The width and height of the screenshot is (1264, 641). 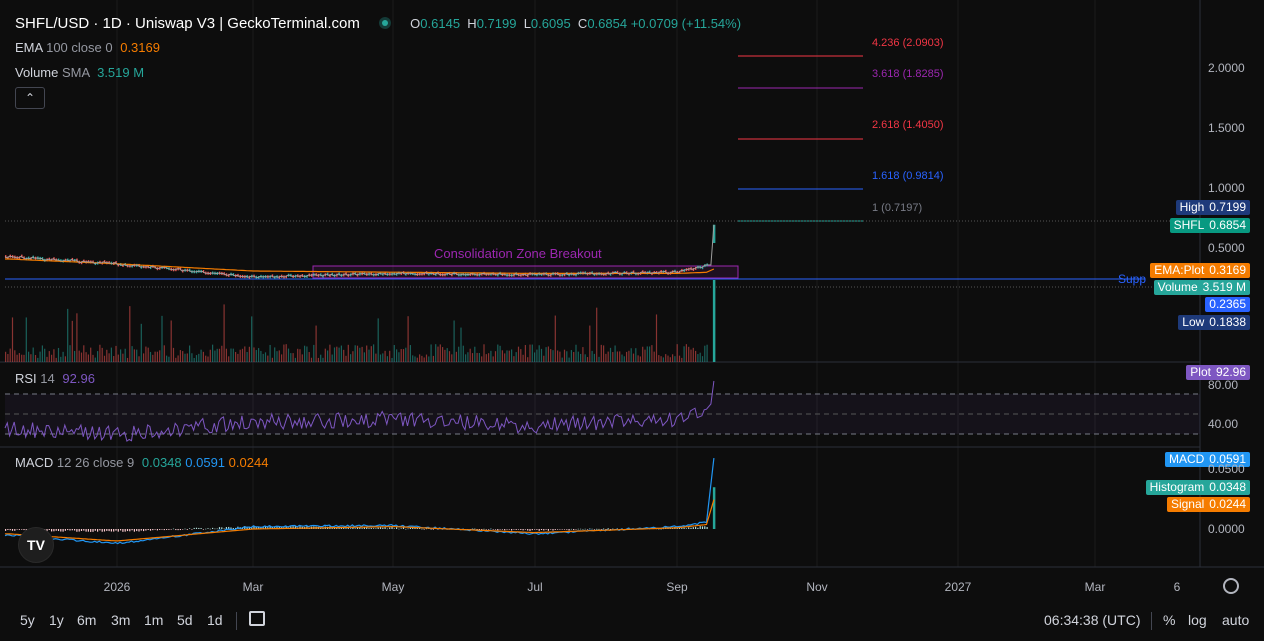 I want to click on high-value: 0.7199, so click(x=496, y=23).